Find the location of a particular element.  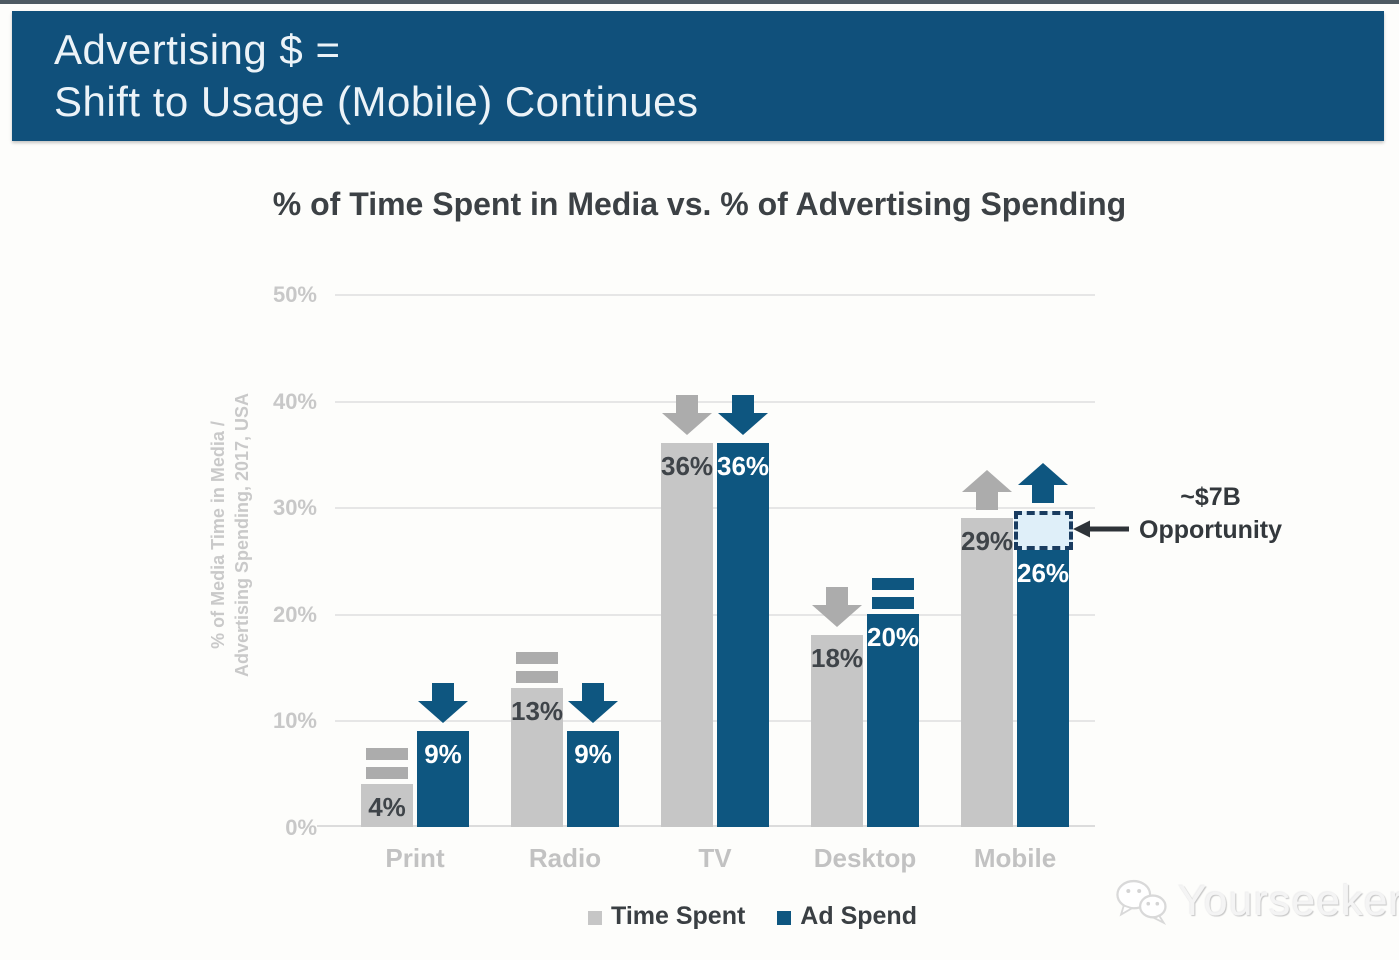

bar-value-label: 26% is located at coordinates (1043, 573).